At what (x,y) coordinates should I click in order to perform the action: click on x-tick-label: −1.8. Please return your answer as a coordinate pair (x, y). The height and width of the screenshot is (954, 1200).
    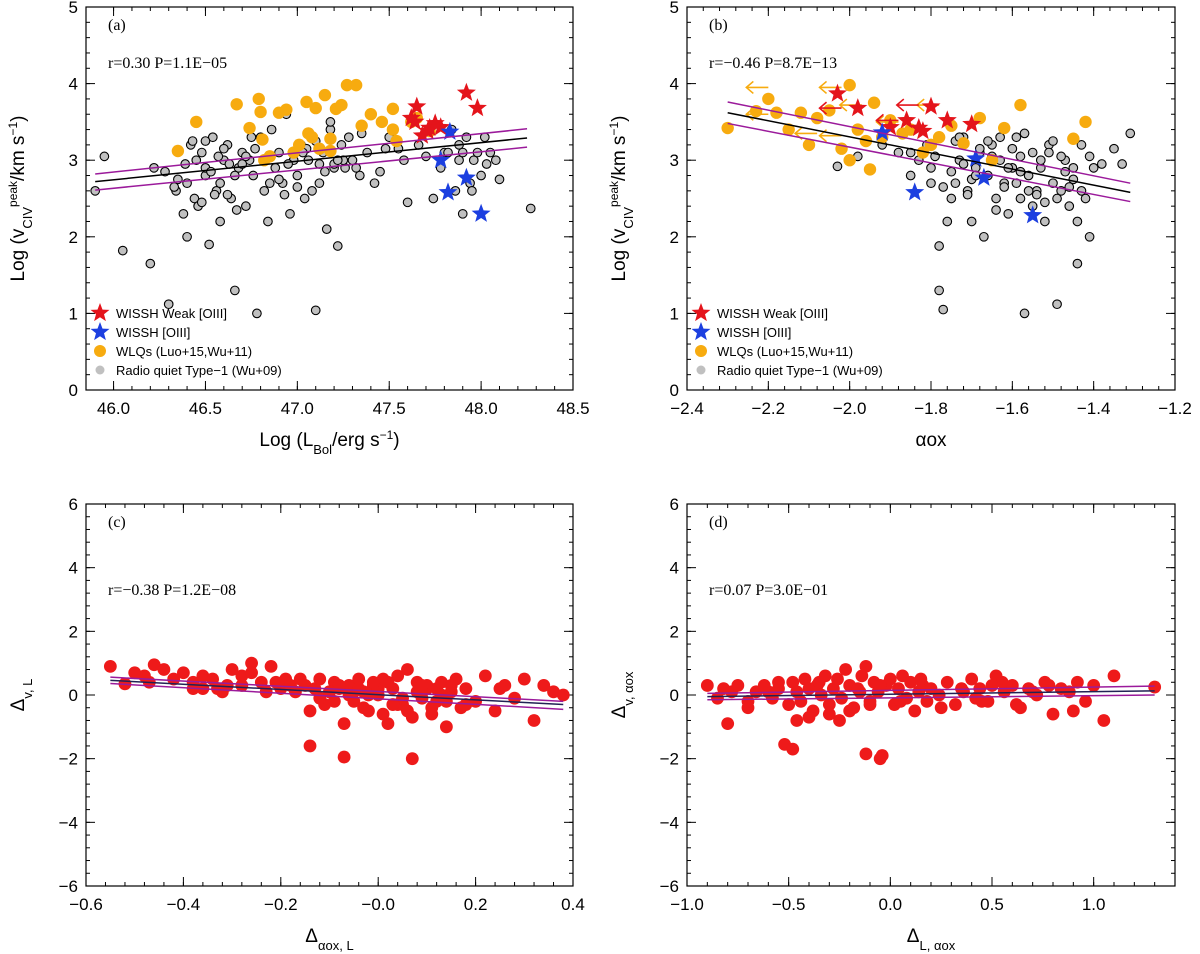
    Looking at the image, I should click on (931, 408).